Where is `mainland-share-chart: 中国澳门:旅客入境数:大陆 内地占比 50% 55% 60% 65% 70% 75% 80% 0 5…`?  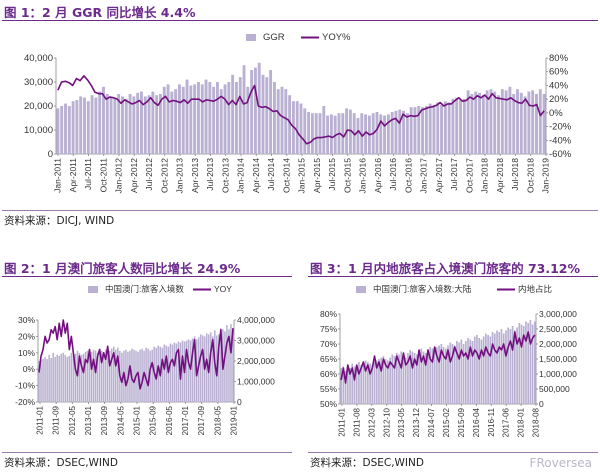
mainland-share-chart: 中国澳门:旅客入境数:大陆 内地占比 50% 55% 60% 65% 70% 75% 80% 0 5… is located at coordinates (448, 360).